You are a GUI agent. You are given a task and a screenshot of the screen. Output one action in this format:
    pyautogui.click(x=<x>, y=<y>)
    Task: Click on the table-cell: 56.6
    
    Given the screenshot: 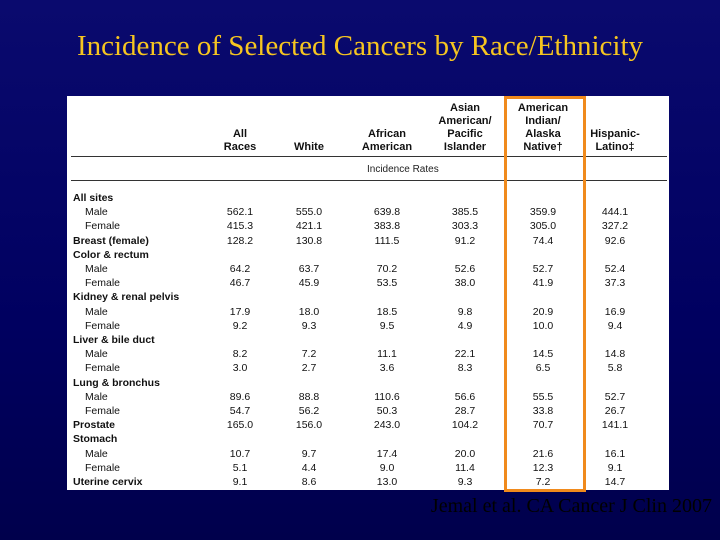 What is the action you would take?
    pyautogui.click(x=465, y=396)
    